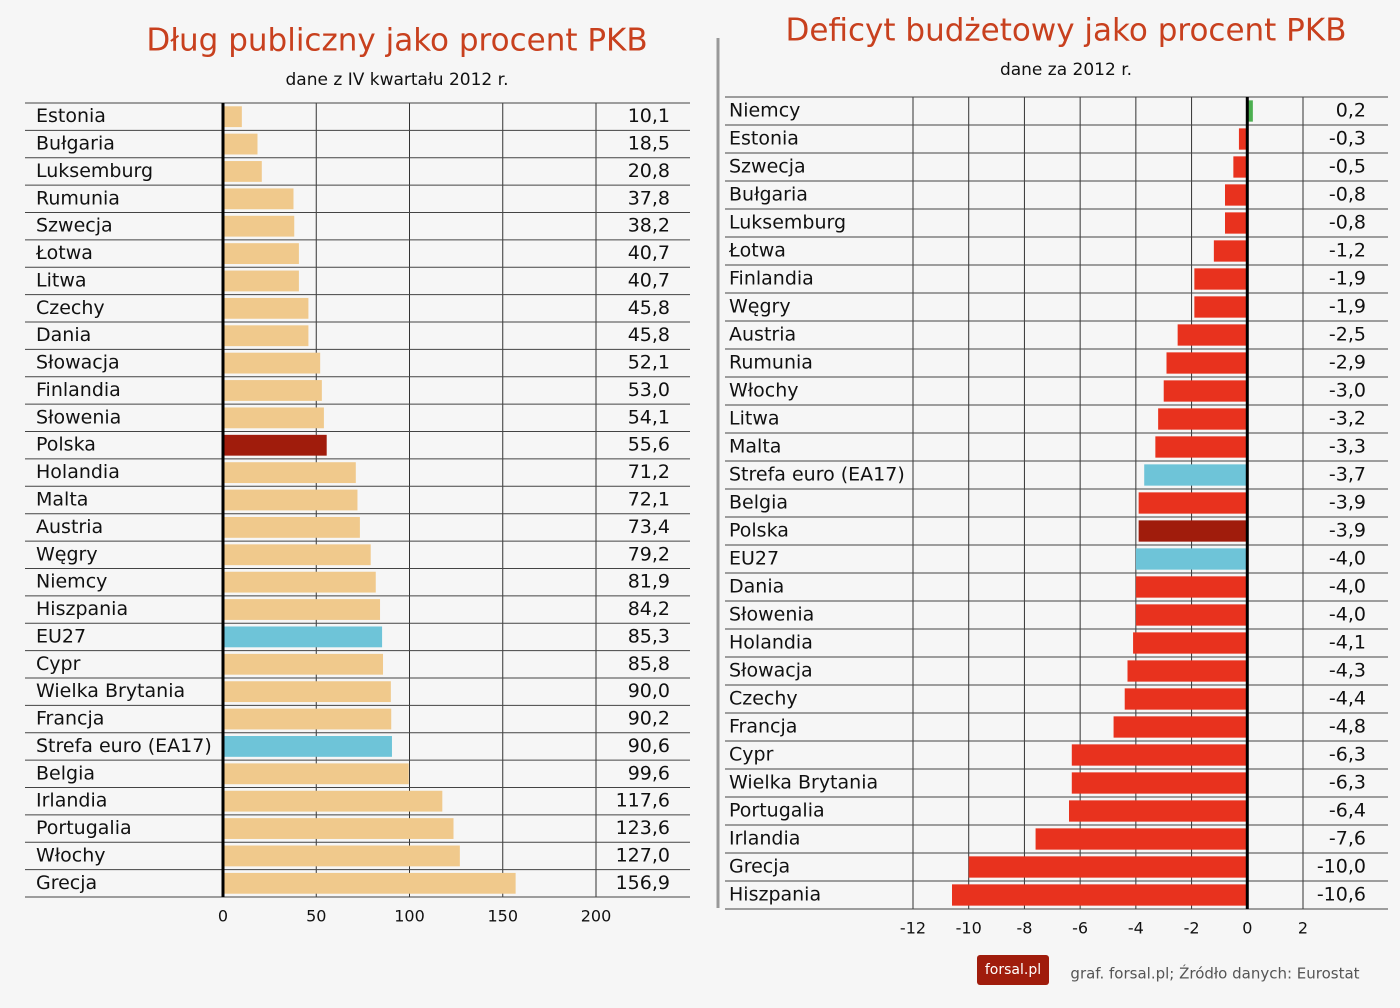  I want to click on y-tick-label: Rumunia, so click(78, 198).